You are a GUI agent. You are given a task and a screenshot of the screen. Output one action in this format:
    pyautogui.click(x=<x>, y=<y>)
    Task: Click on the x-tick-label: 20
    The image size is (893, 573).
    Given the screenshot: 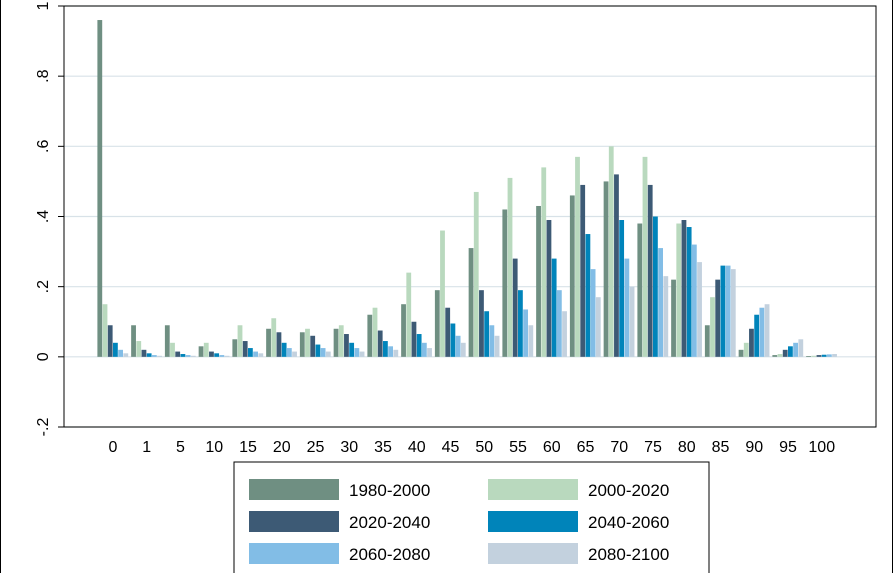 What is the action you would take?
    pyautogui.click(x=282, y=447)
    